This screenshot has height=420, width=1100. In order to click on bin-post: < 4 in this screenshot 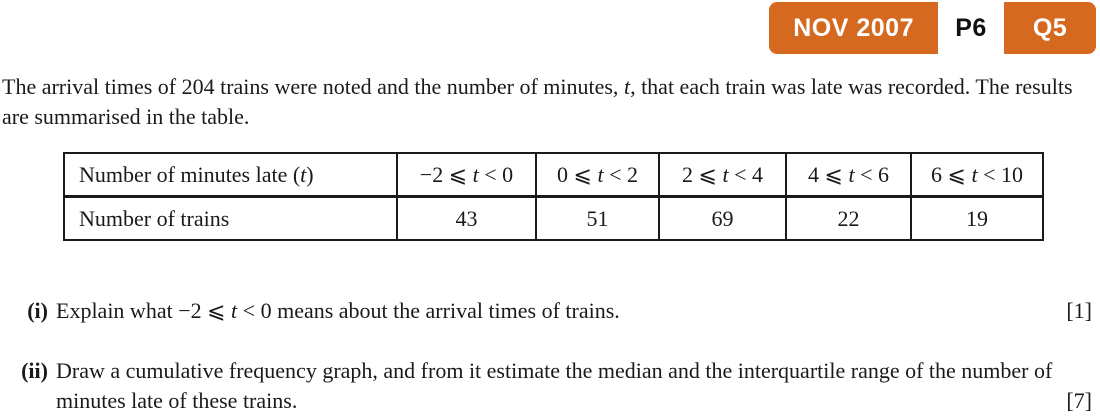, I will do `click(745, 174)`.